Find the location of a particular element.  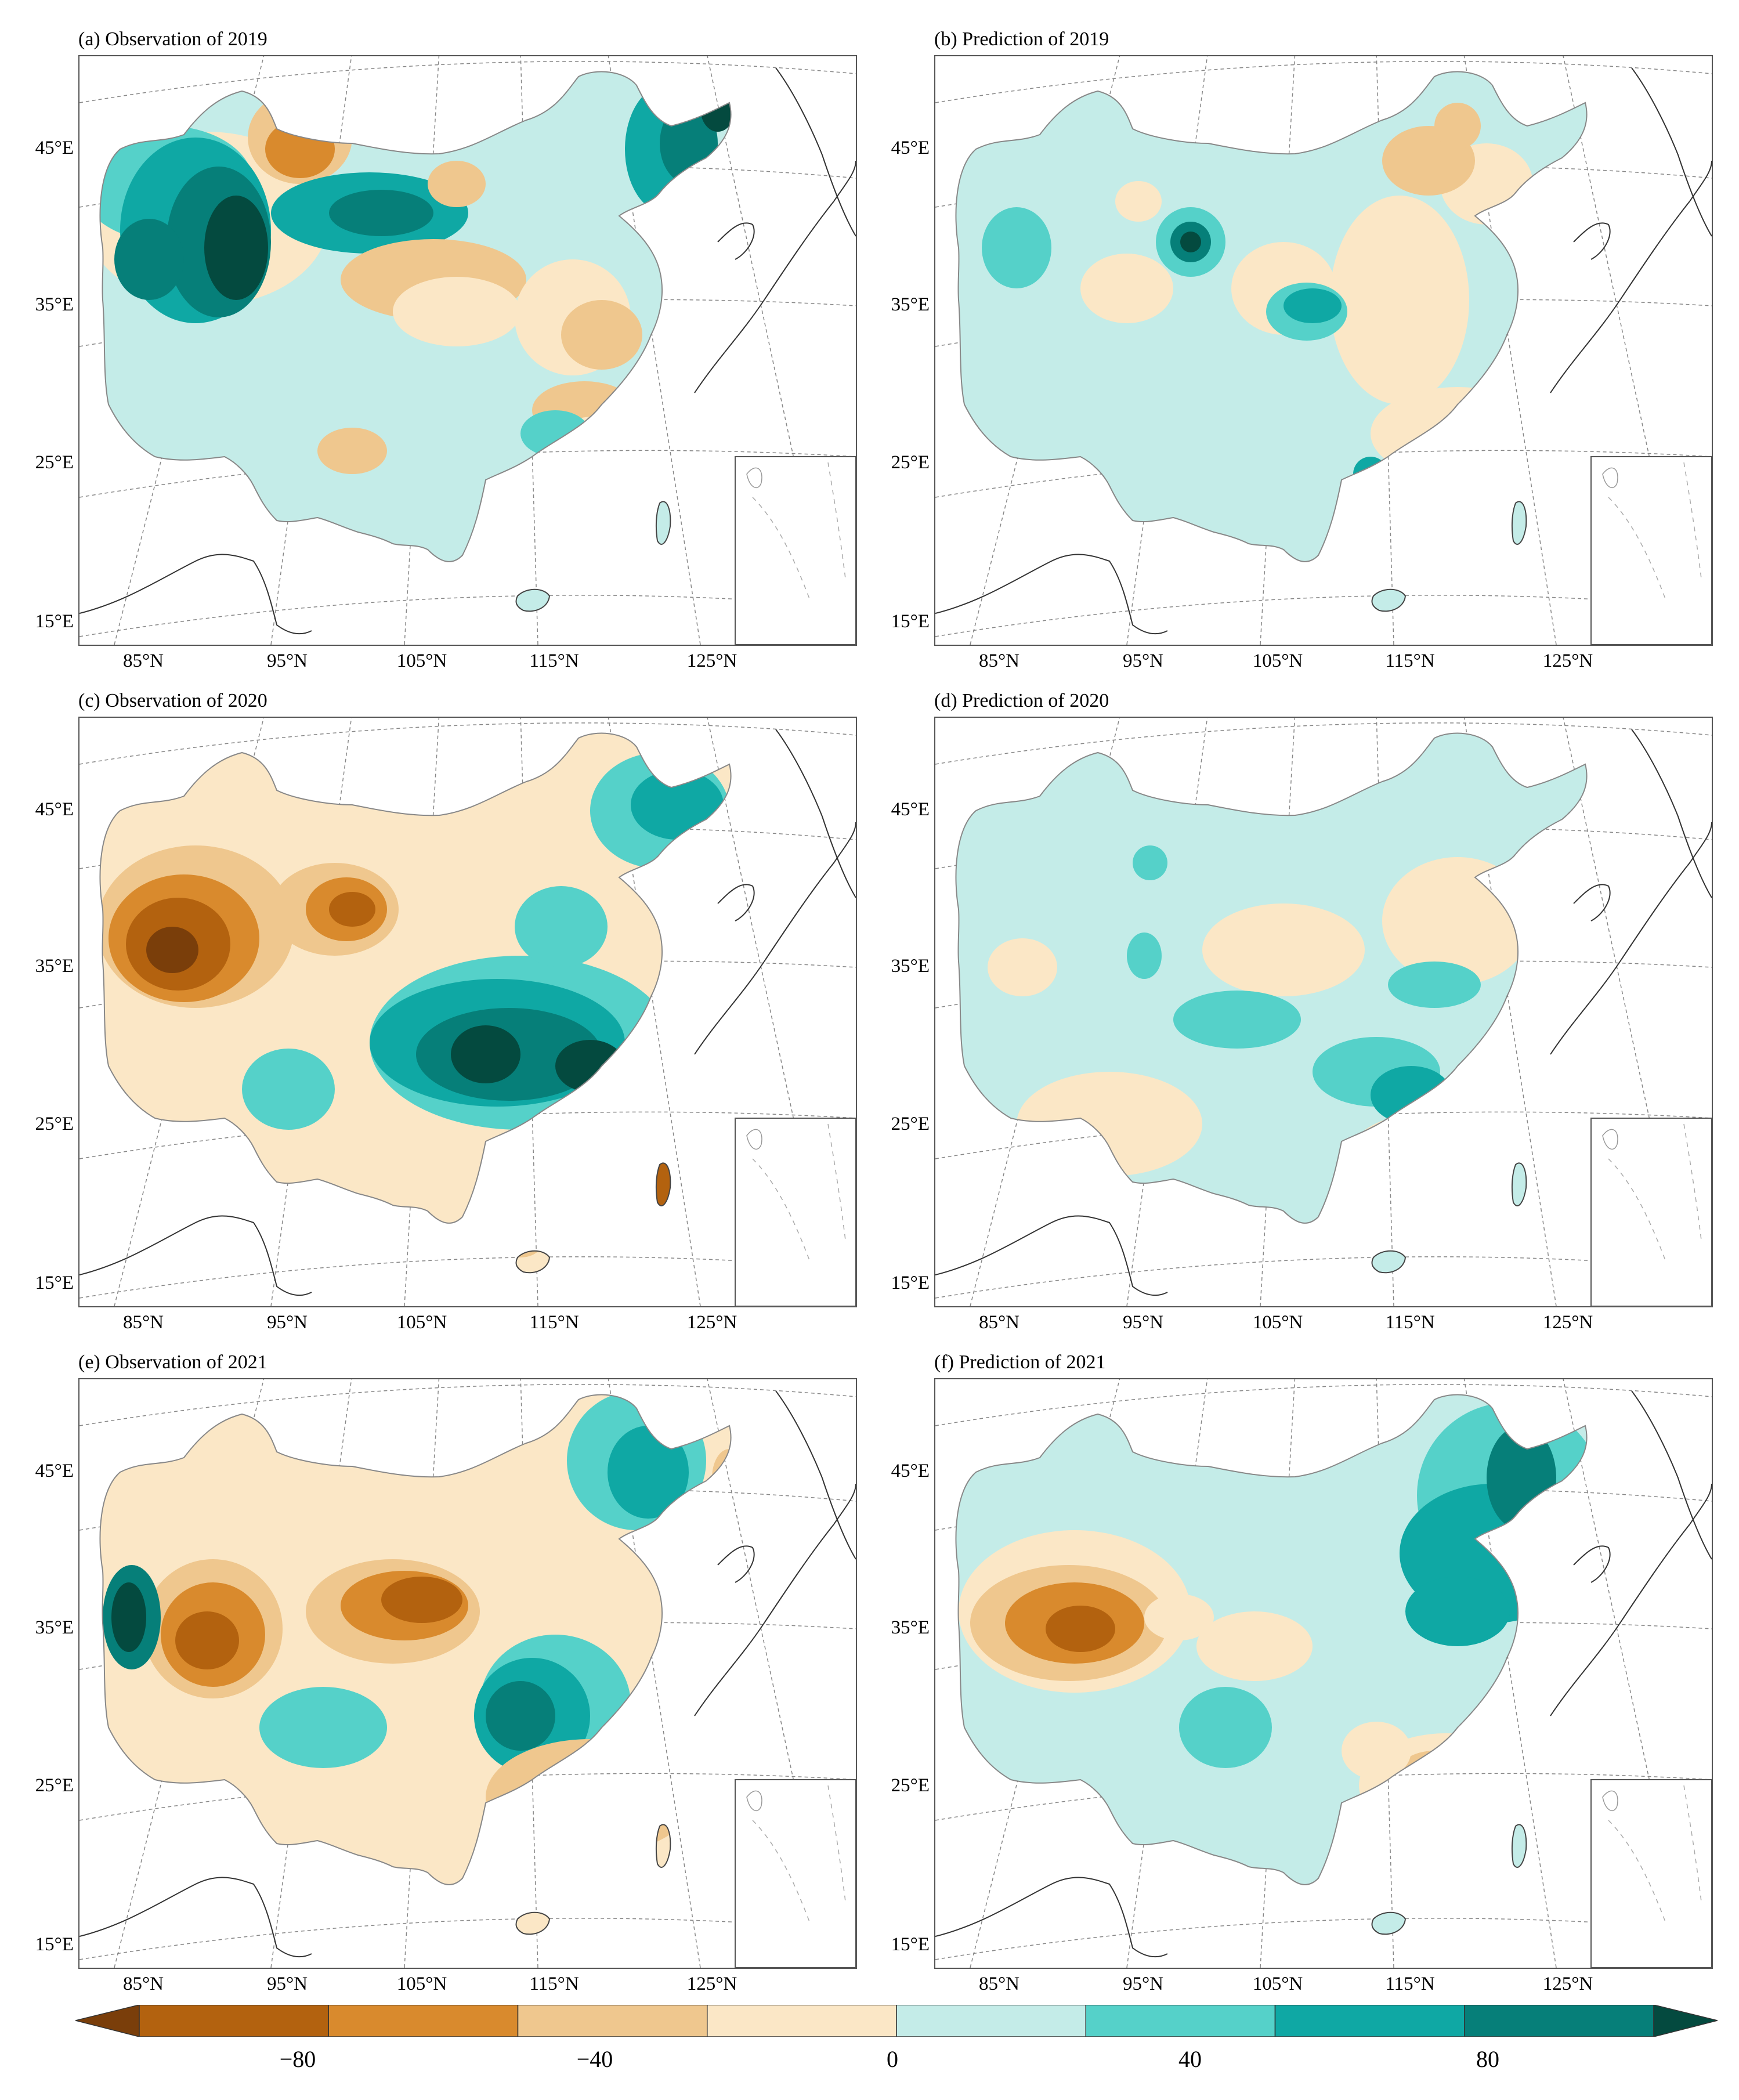

panel-title: (a) Observation of 2019 is located at coordinates (172, 39).